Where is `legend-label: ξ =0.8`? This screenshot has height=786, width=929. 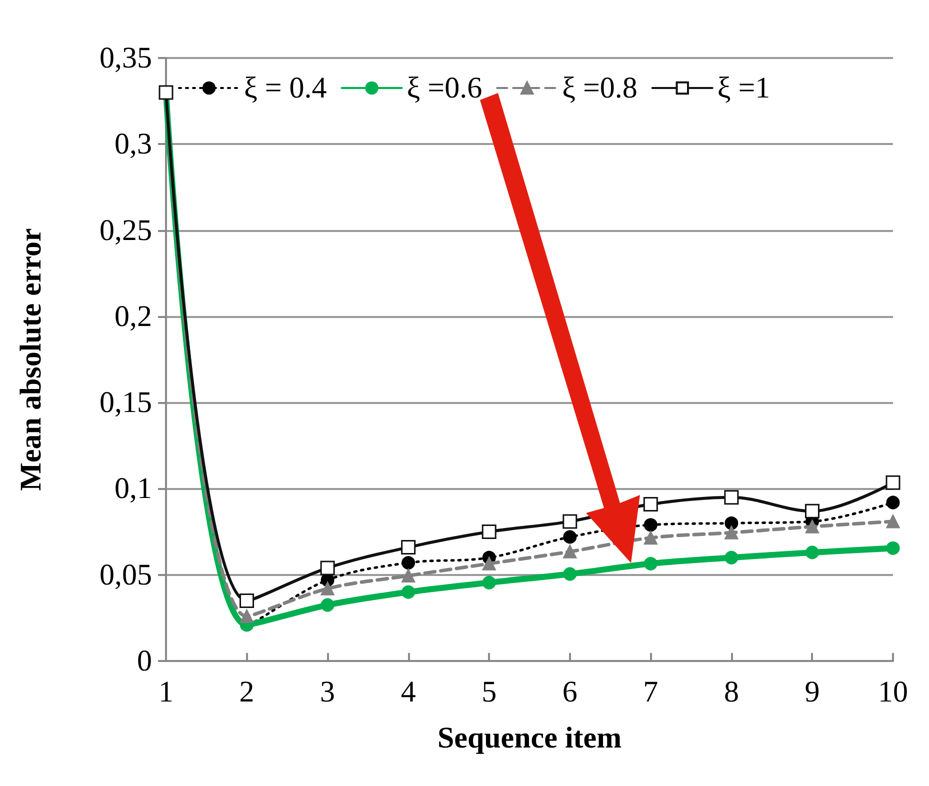
legend-label: ξ =0.8 is located at coordinates (600, 88).